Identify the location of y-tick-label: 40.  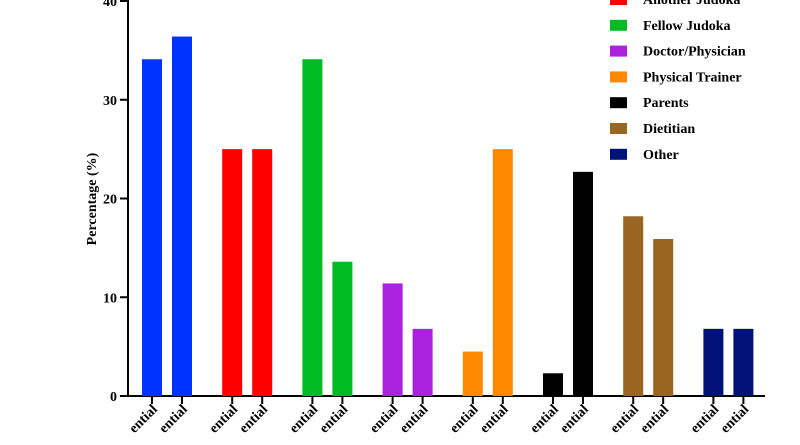
(110, 5).